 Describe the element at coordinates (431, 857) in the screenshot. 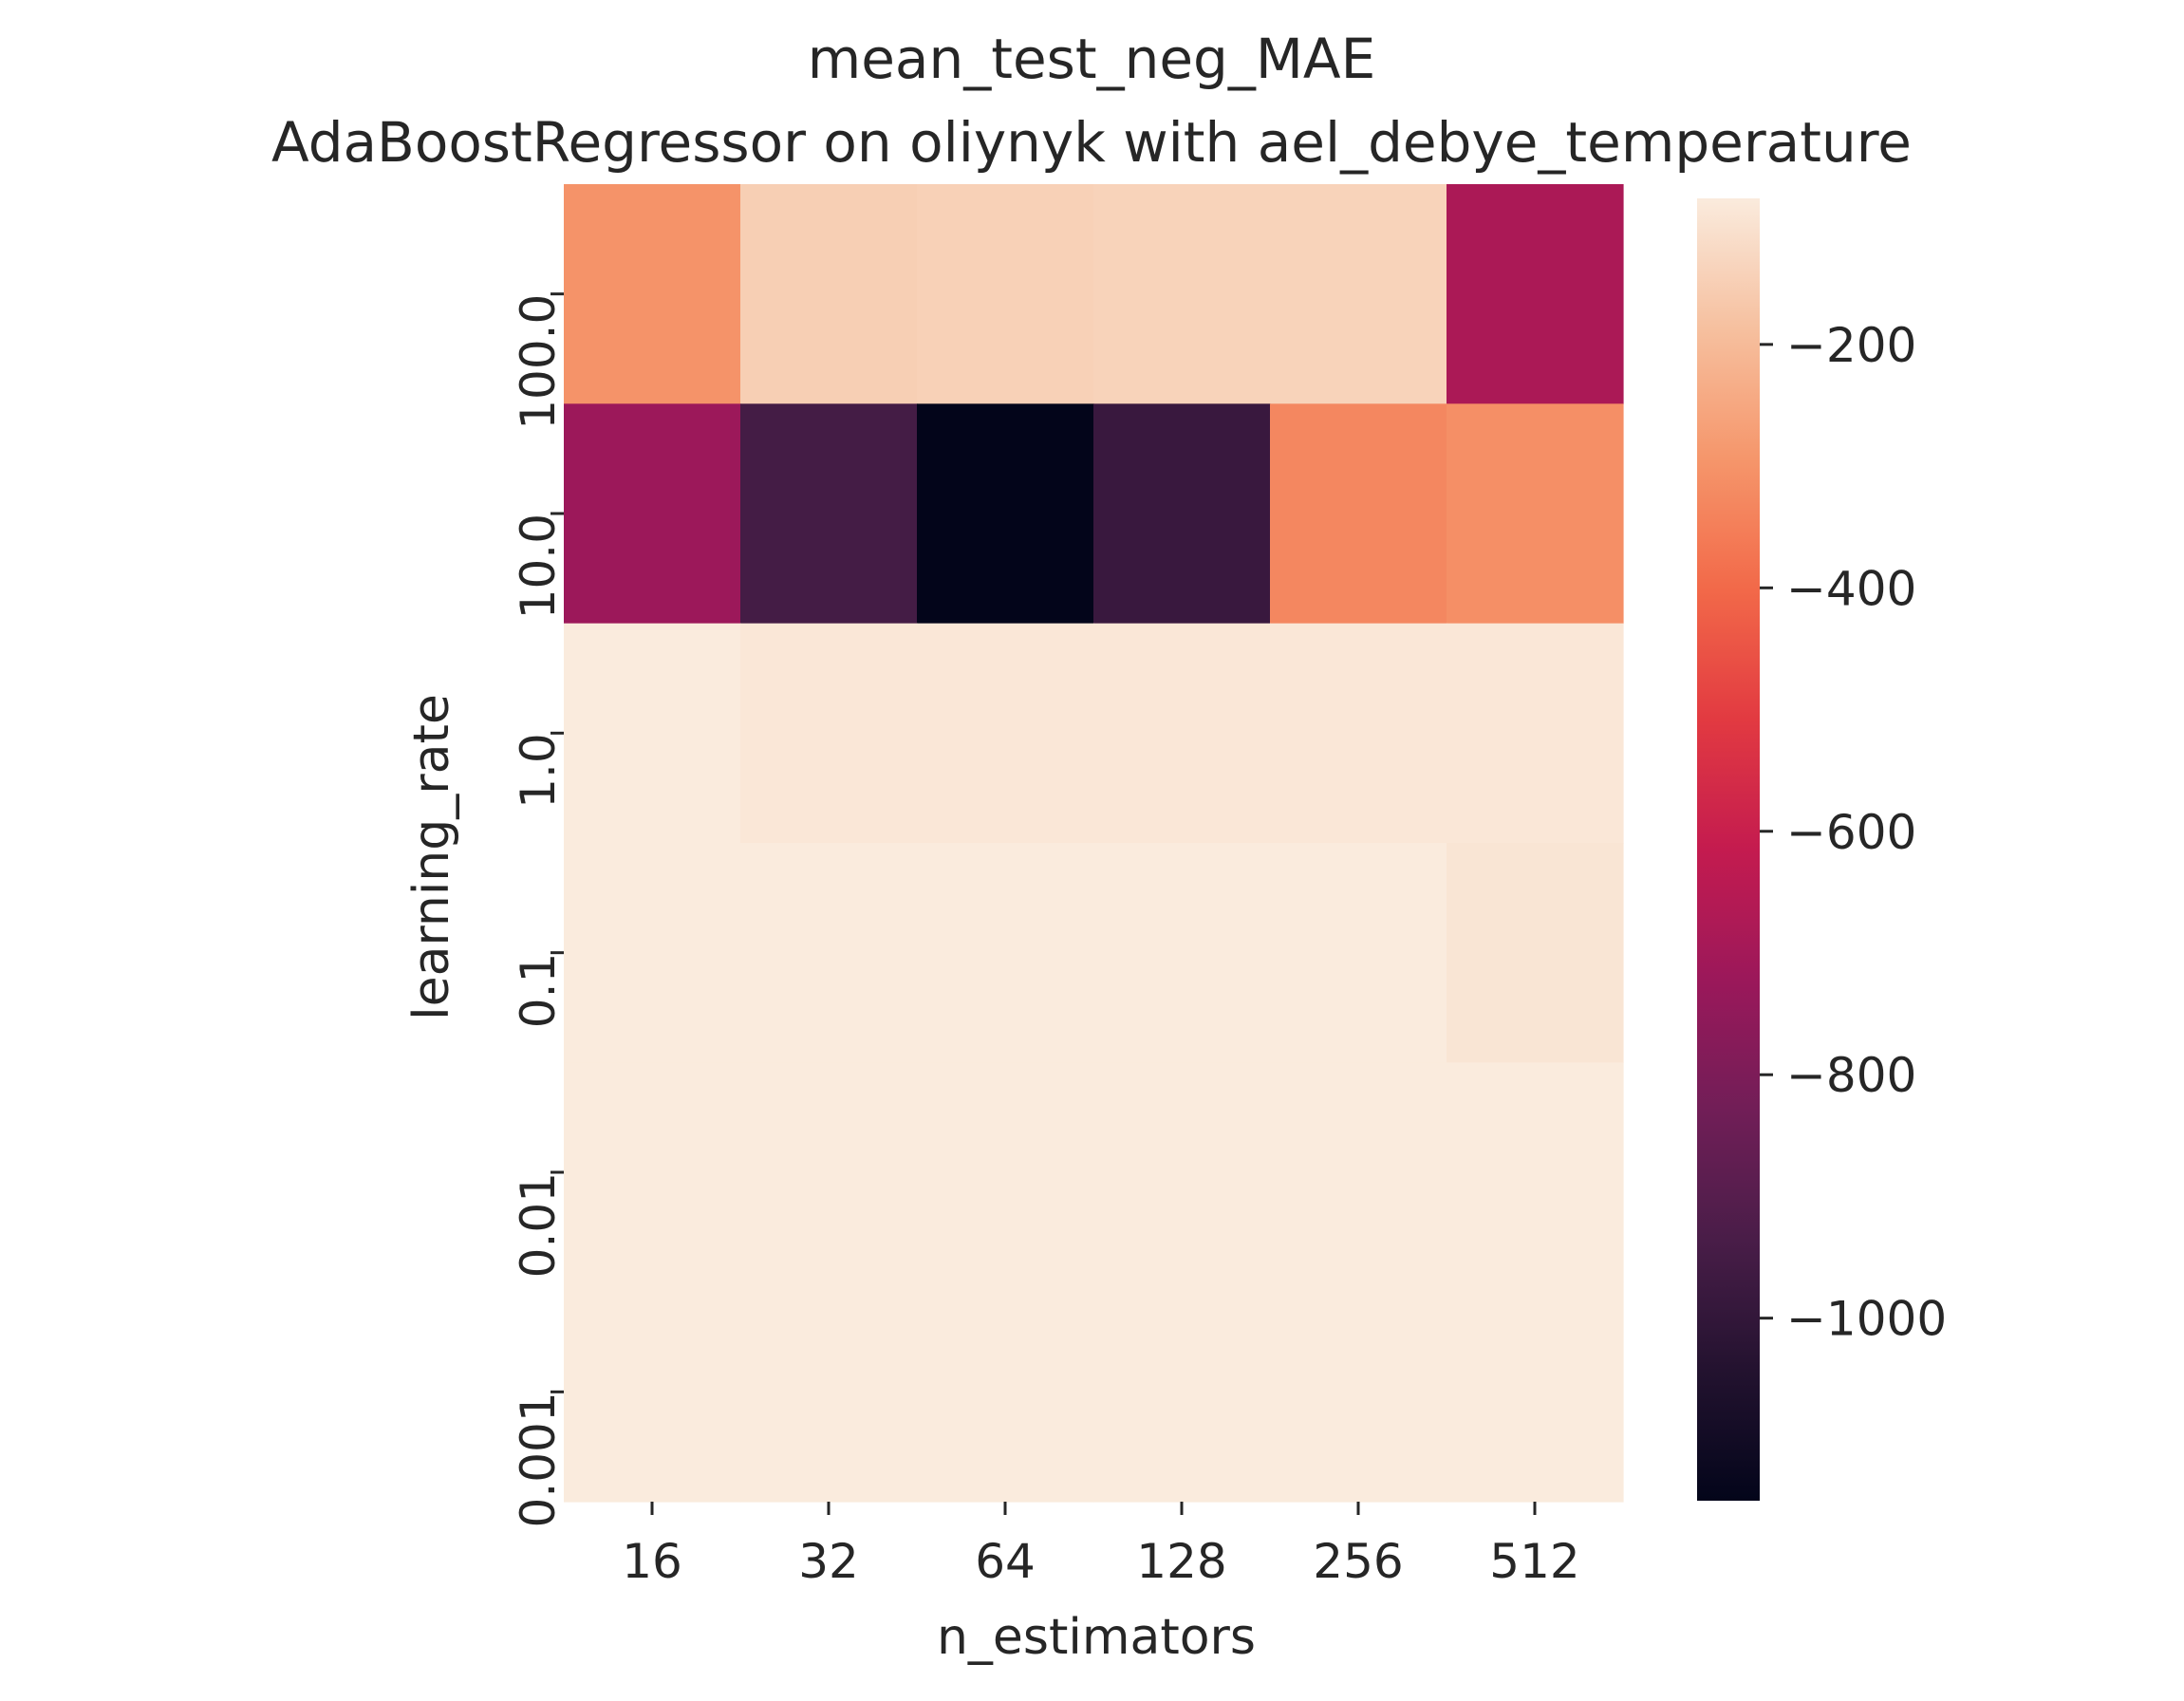

I see `y-axis-label: learning_rate` at that location.